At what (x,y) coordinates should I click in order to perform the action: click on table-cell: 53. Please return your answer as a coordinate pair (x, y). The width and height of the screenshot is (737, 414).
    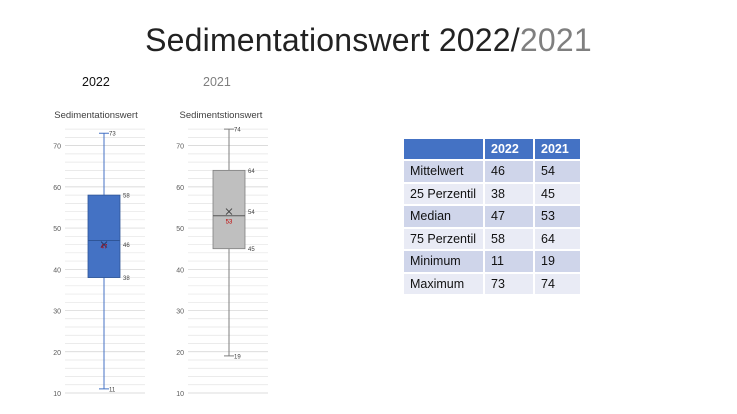
    Looking at the image, I should click on (557, 216).